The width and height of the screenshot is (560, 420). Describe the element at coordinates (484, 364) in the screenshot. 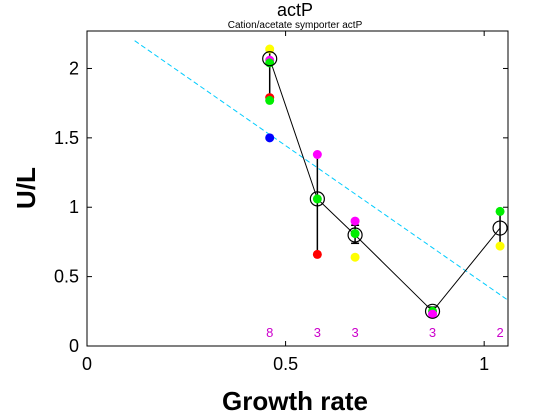

I see `x-tick-label: 1` at that location.